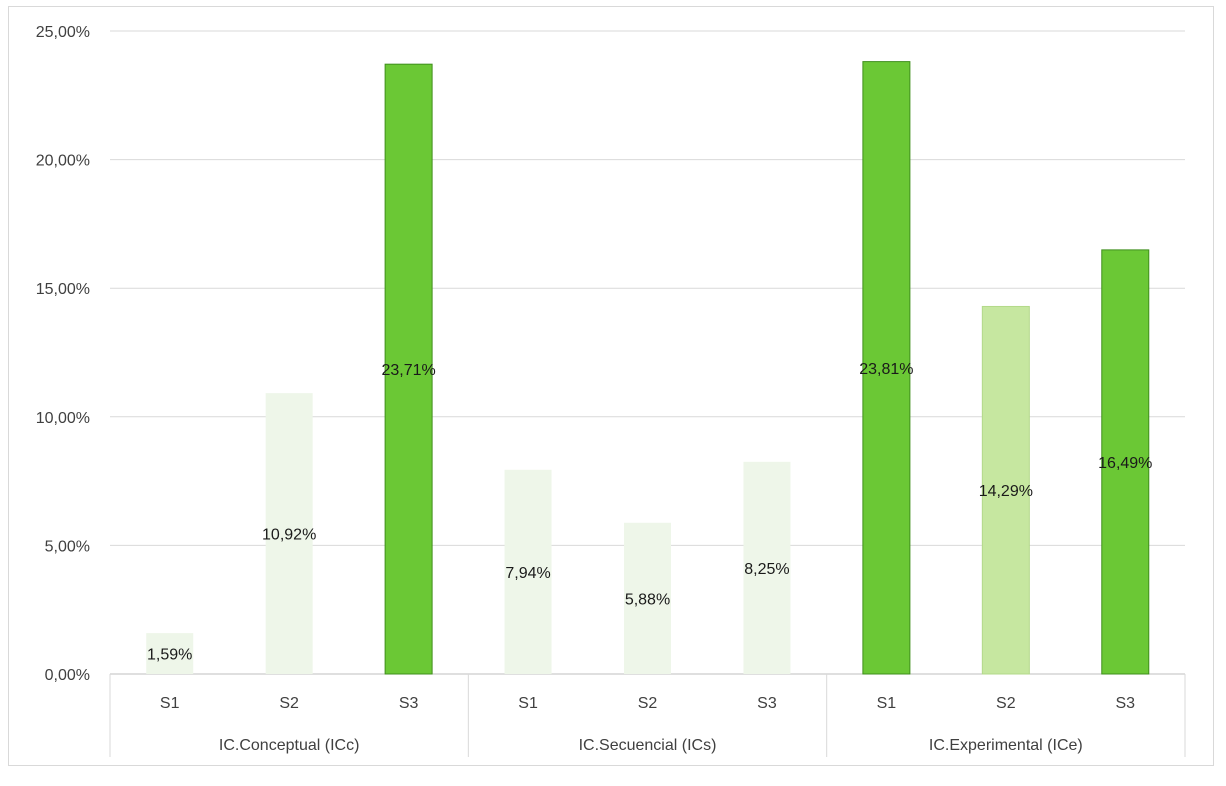 The height and width of the screenshot is (786, 1226). Describe the element at coordinates (63, 161) in the screenshot. I see `y-tick-label: 20,00%` at that location.